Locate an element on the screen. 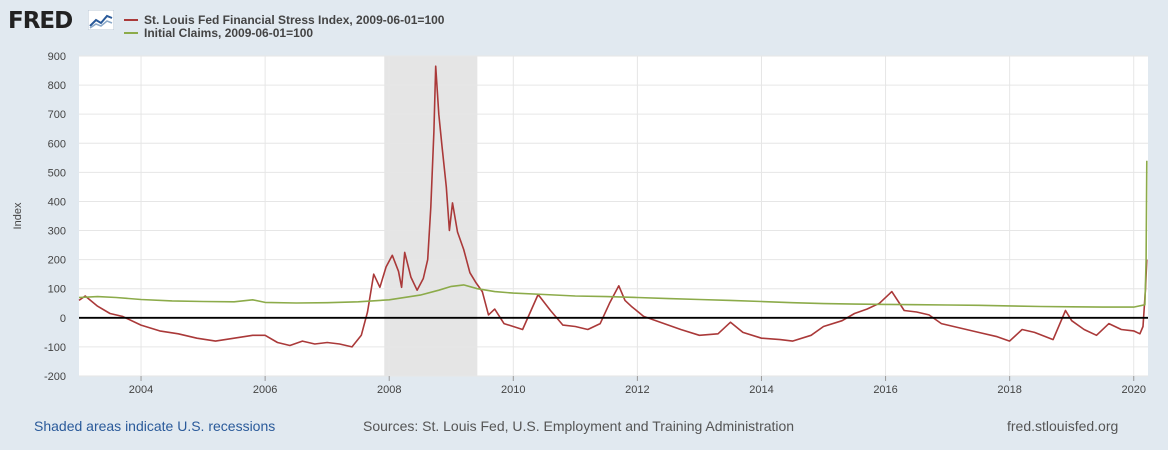 The height and width of the screenshot is (450, 1168). legend-label-initial-claims: Initial Claims, 2009-06-01=100 is located at coordinates (229, 33).